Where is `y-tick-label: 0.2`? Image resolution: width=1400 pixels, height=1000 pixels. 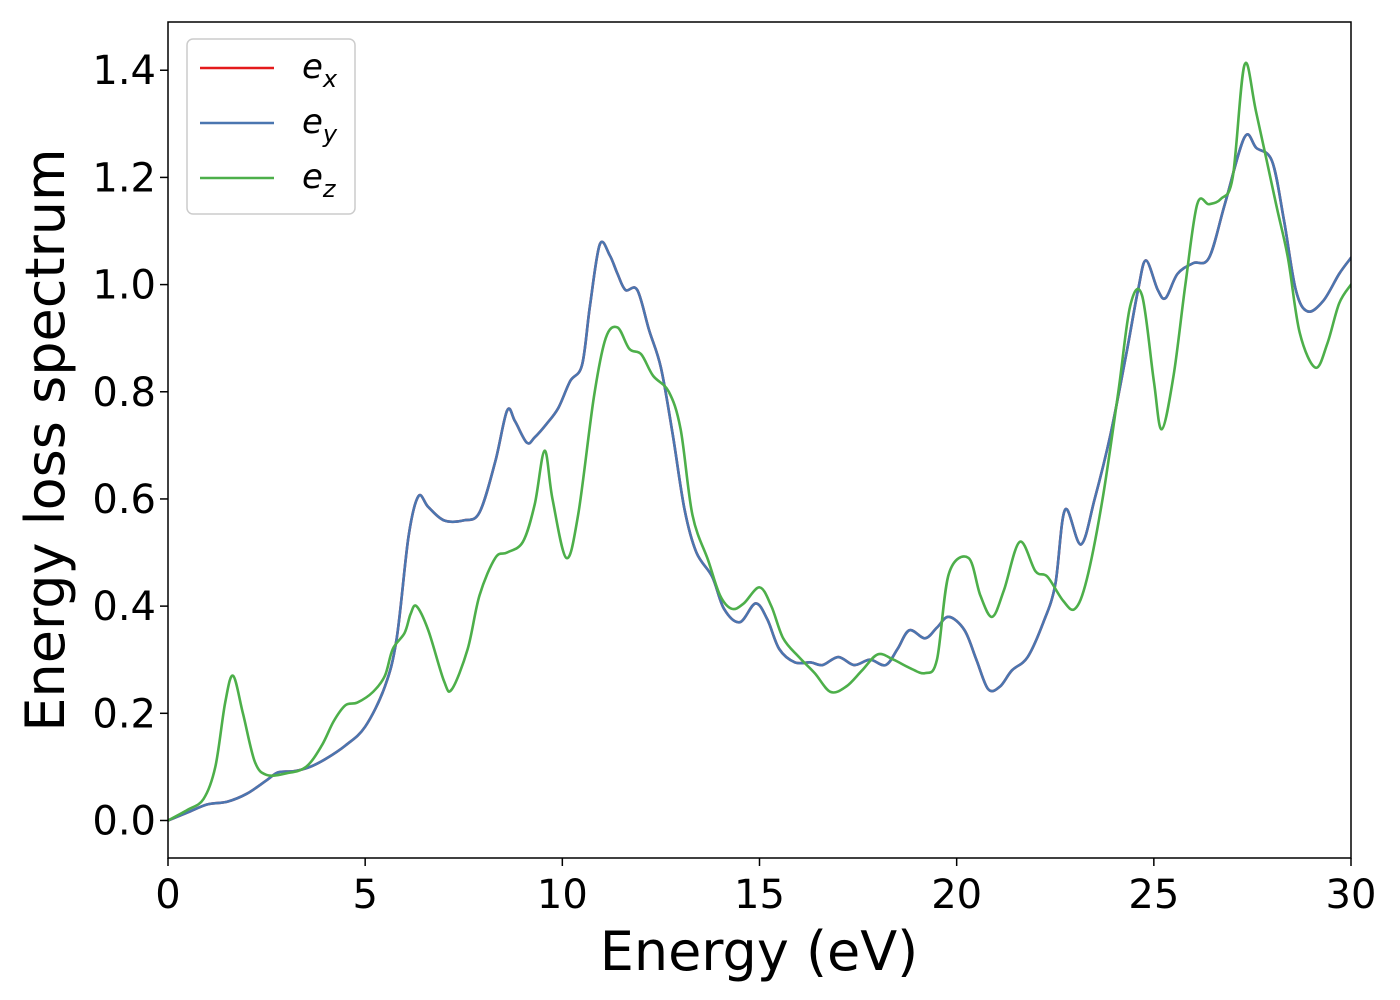
y-tick-label: 0.2 is located at coordinates (124, 714).